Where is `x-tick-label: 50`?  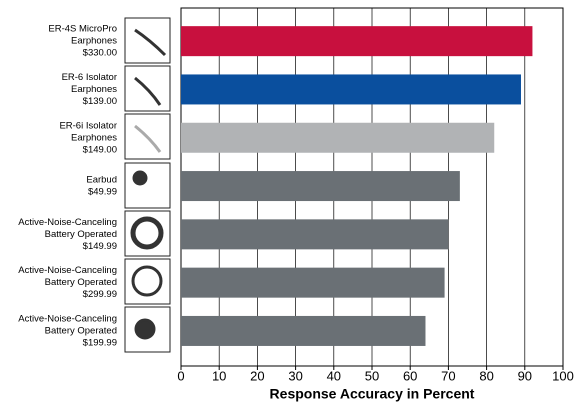 x-tick-label: 50 is located at coordinates (372, 375).